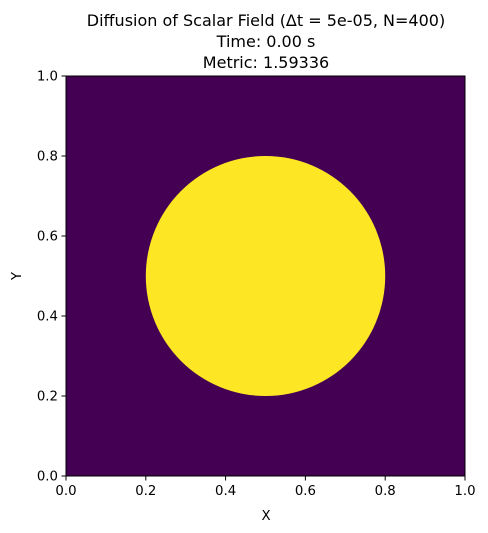  I want to click on chart-title-line-3: Metric: 1.59336, so click(266, 62).